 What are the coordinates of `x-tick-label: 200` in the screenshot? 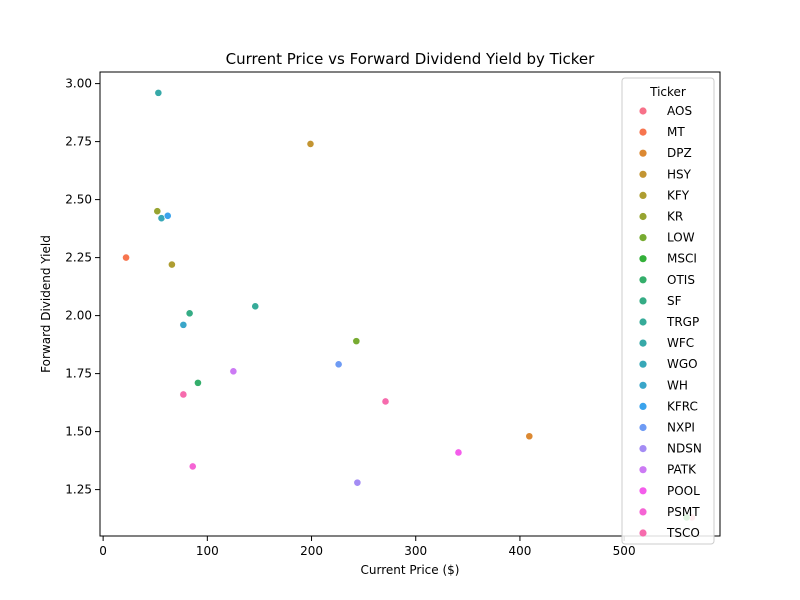 It's located at (311, 551).